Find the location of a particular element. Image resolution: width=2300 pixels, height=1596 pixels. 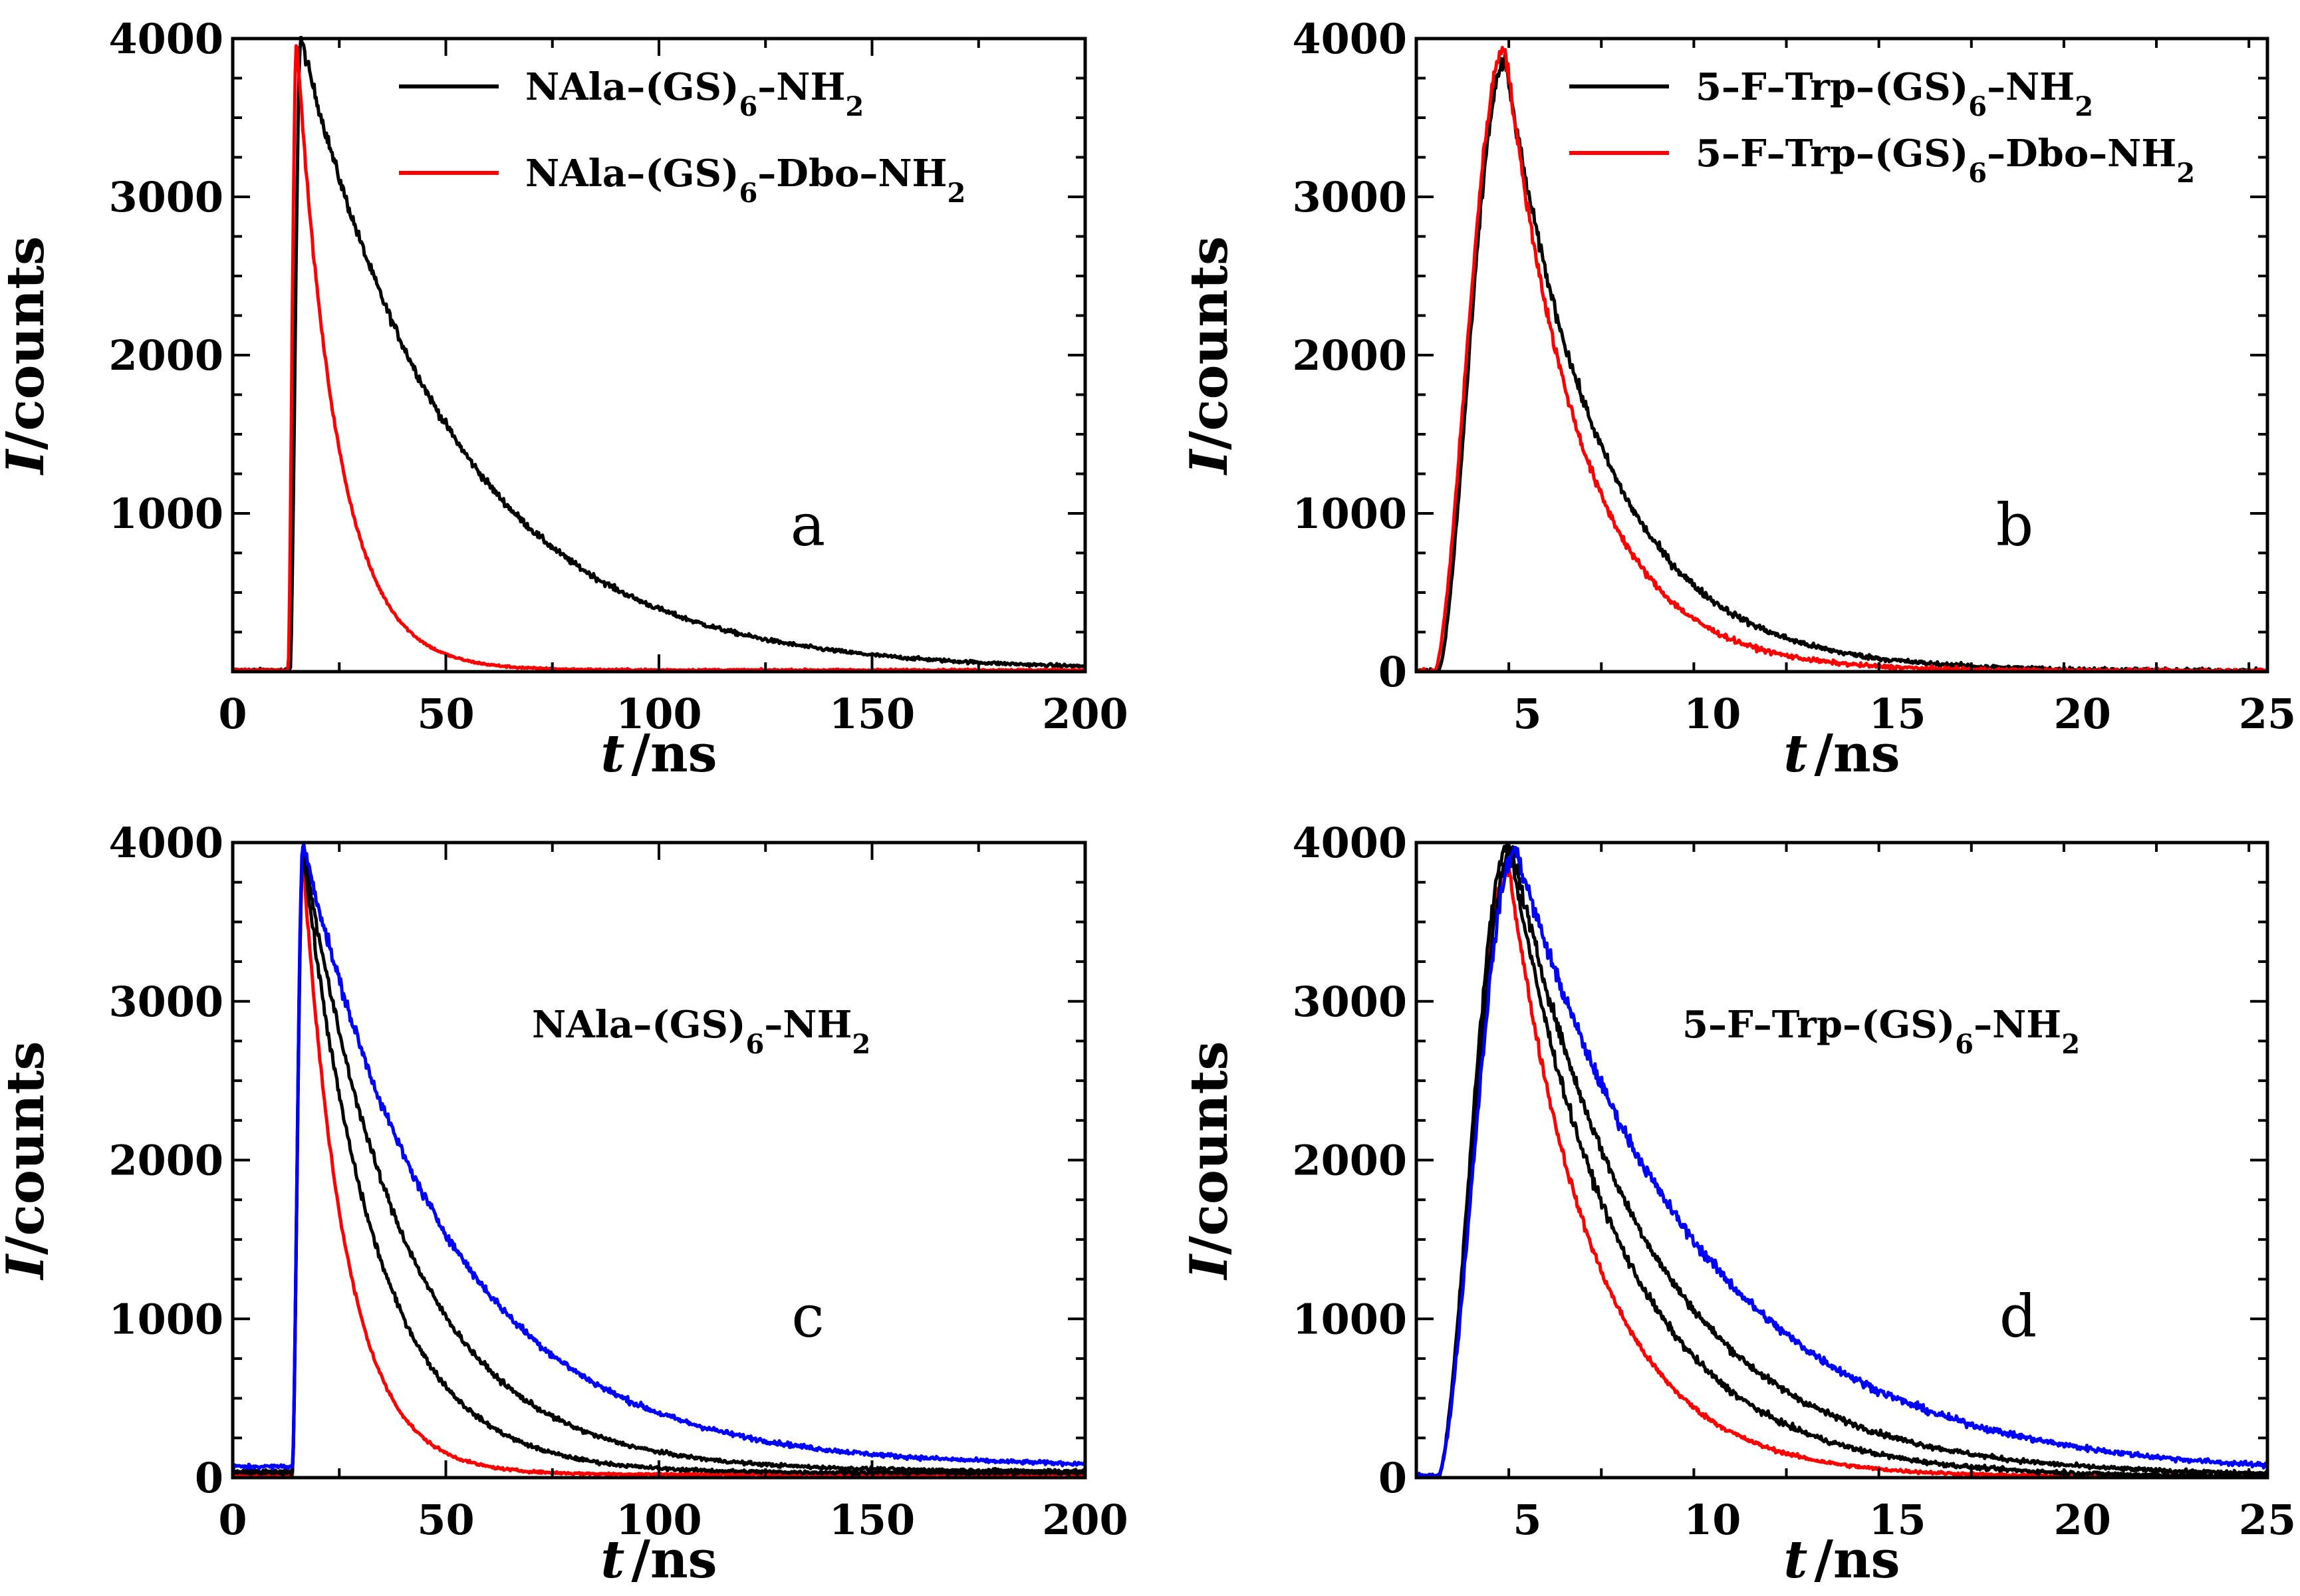

panel-letter: c is located at coordinates (807, 1316).